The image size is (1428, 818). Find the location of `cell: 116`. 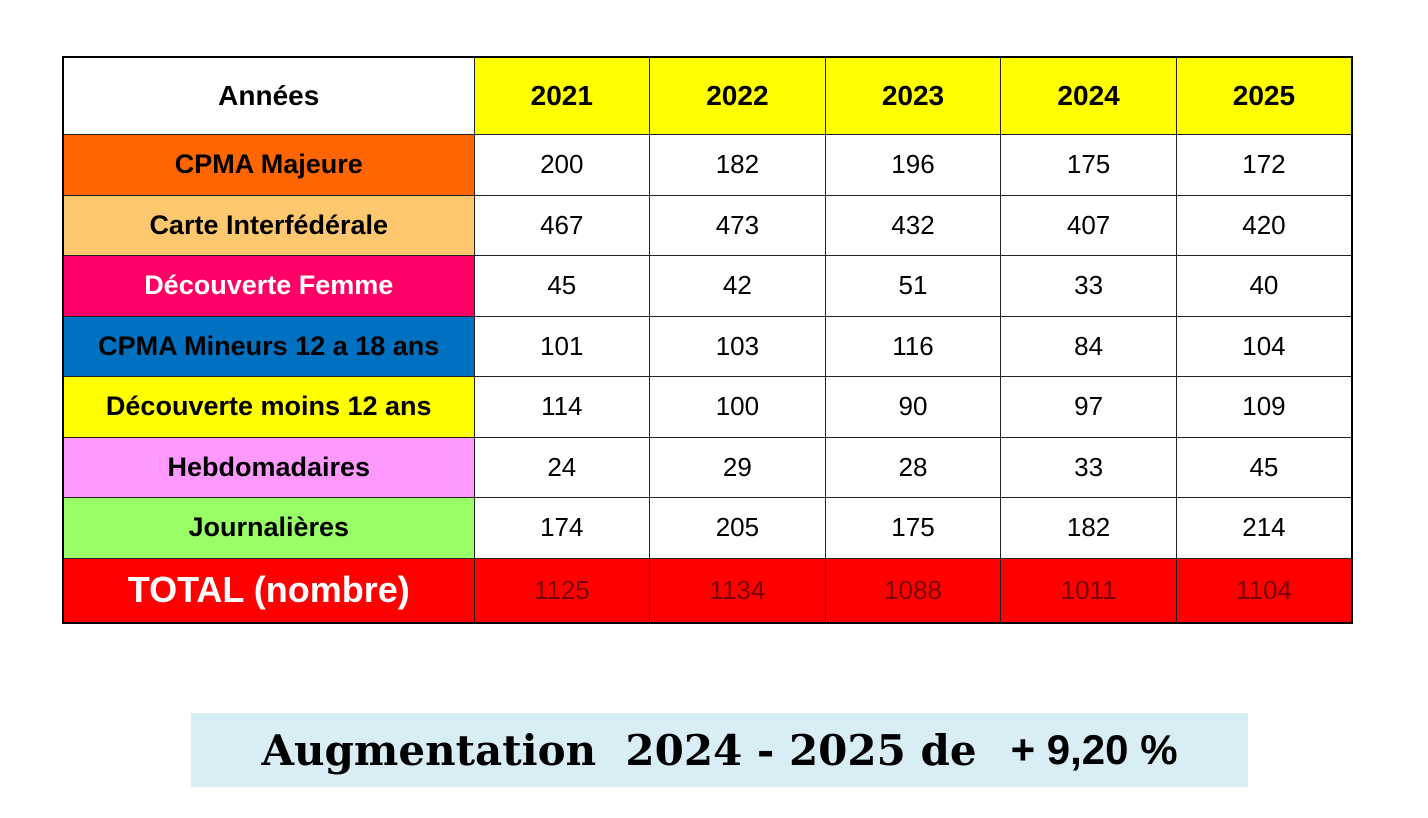

cell: 116 is located at coordinates (913, 346).